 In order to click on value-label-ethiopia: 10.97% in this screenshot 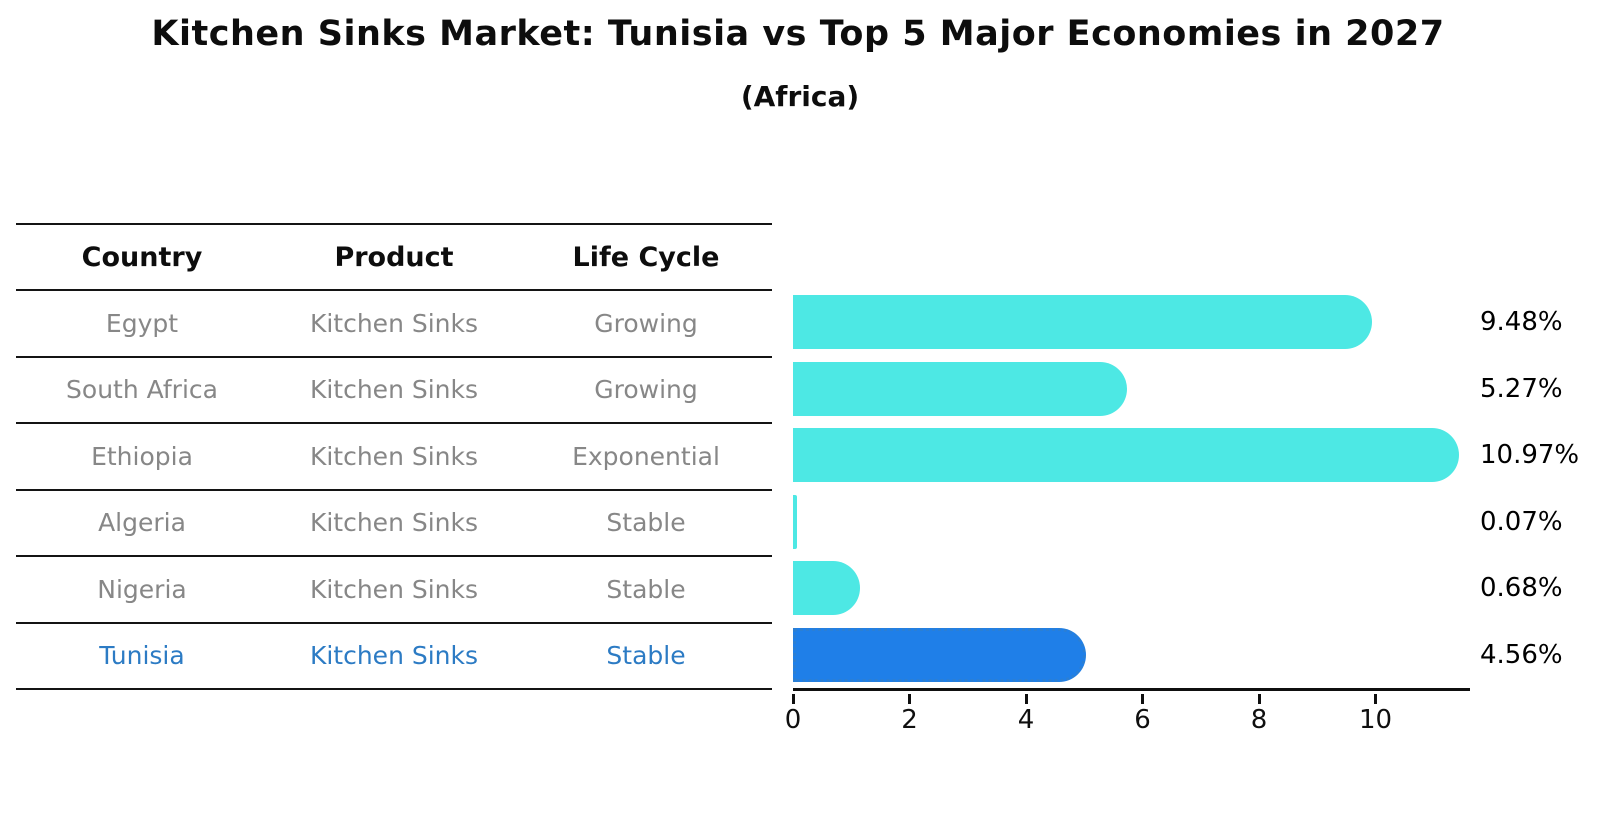, I will do `click(1530, 455)`.